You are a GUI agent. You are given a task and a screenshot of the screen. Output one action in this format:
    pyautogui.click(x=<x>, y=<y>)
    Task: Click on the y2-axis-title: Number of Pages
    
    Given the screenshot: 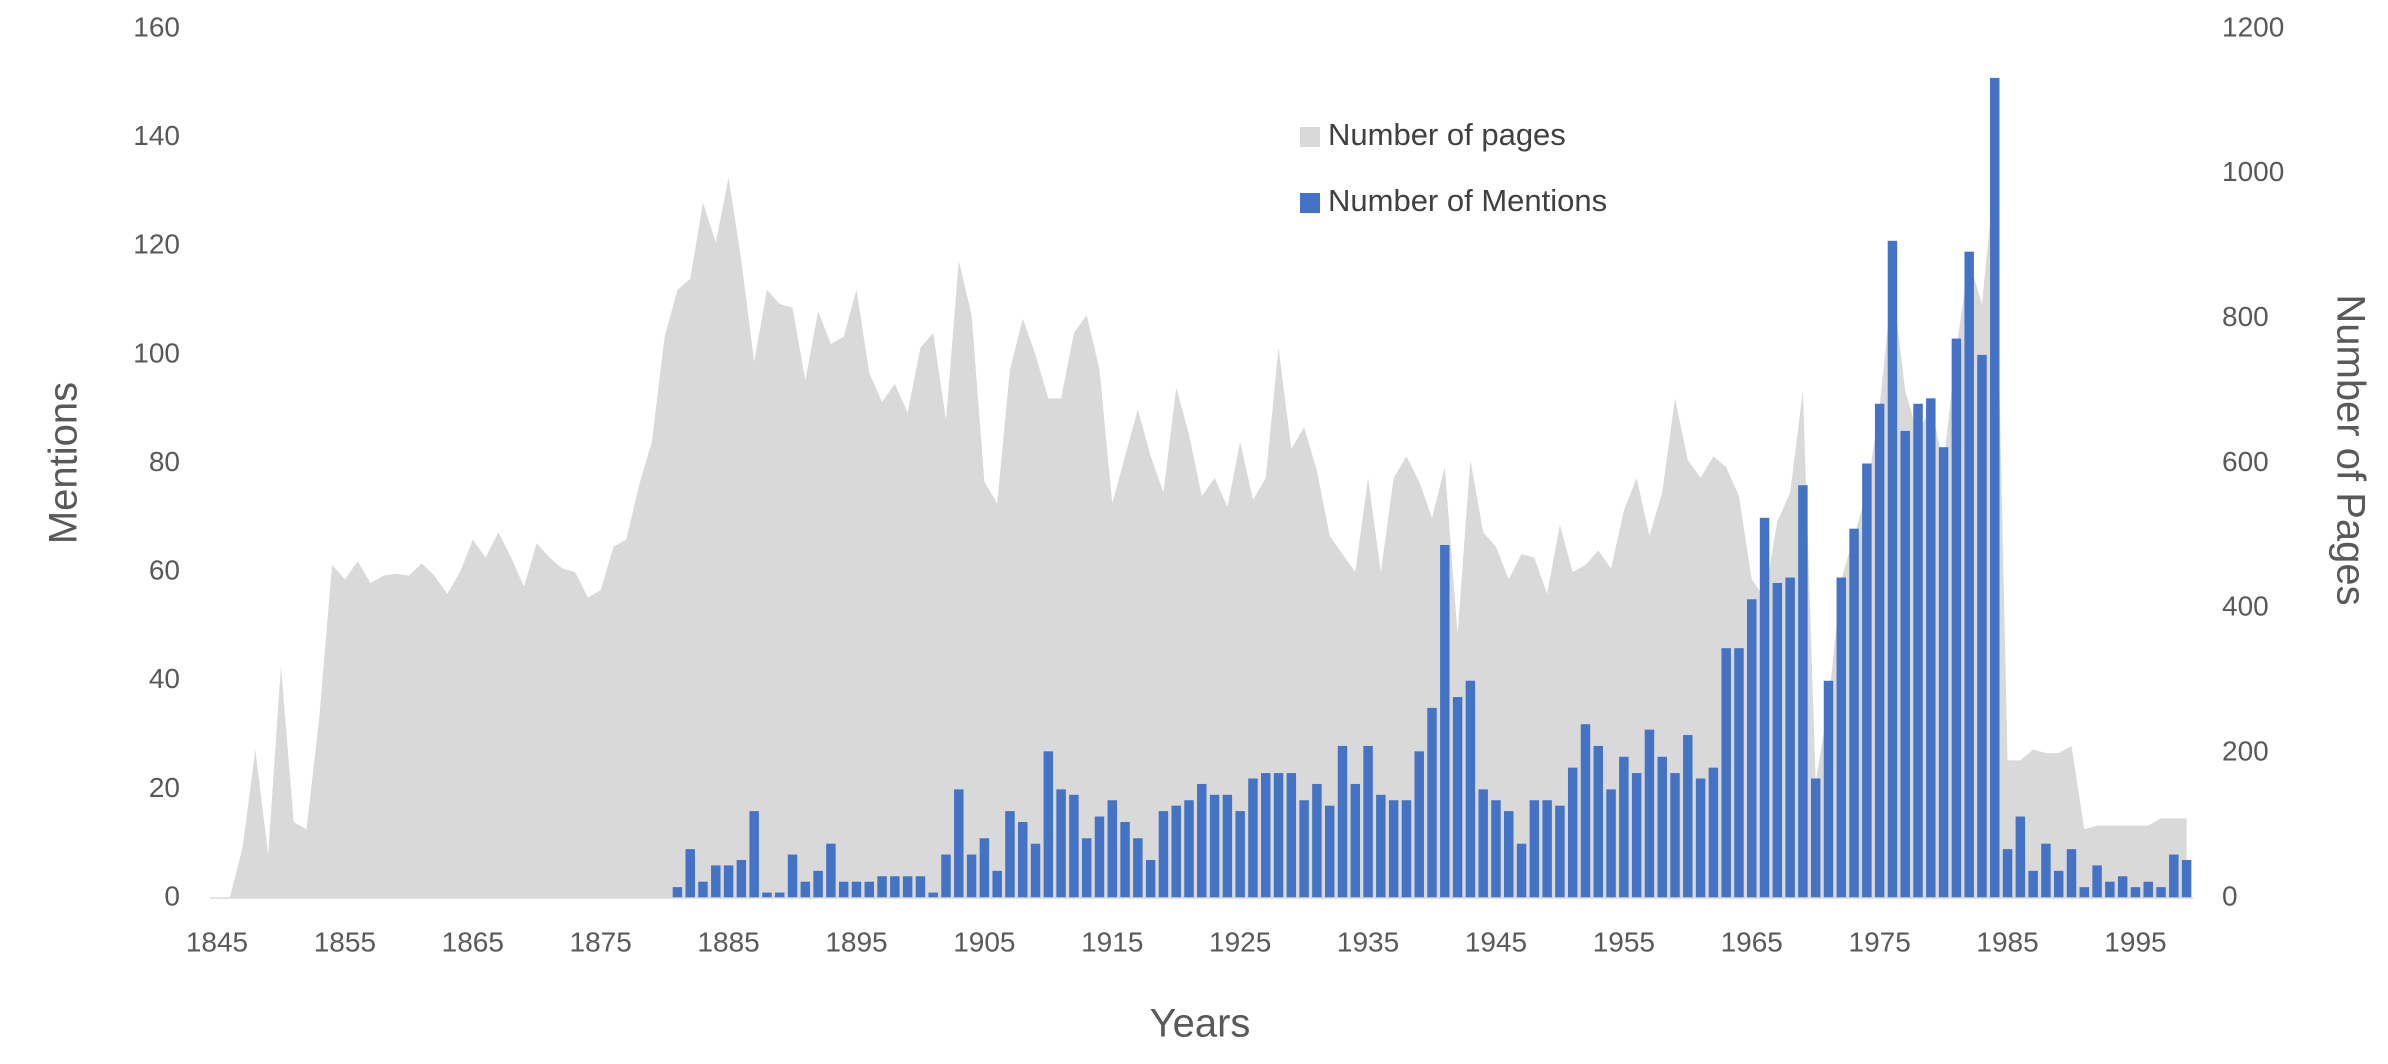 What is the action you would take?
    pyautogui.click(x=2350, y=449)
    